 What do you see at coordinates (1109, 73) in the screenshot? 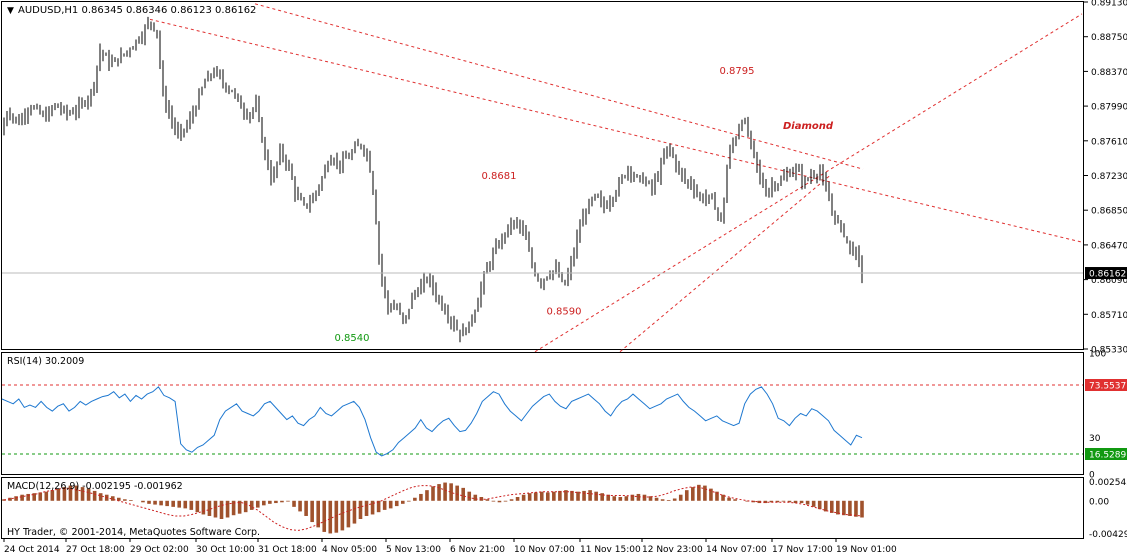
I see `price-tick-label: 0.88370` at bounding box center [1109, 73].